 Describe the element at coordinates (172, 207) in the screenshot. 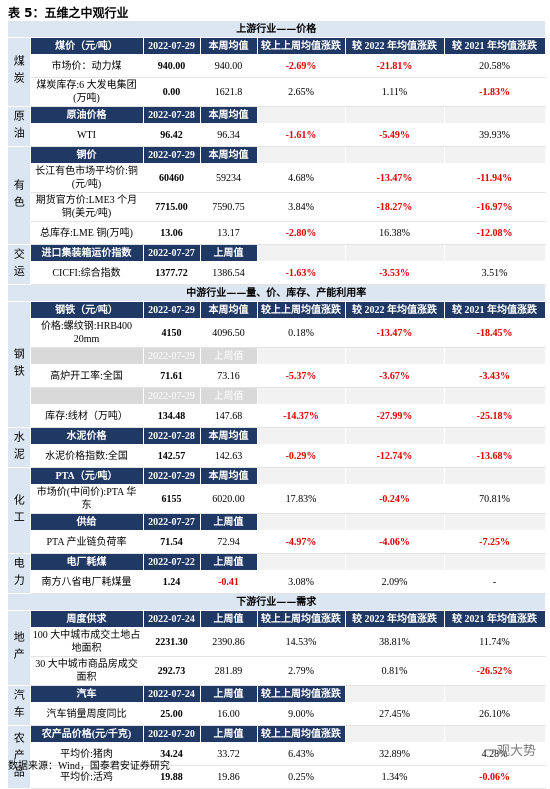

I see `cell-value: 7715.00` at that location.